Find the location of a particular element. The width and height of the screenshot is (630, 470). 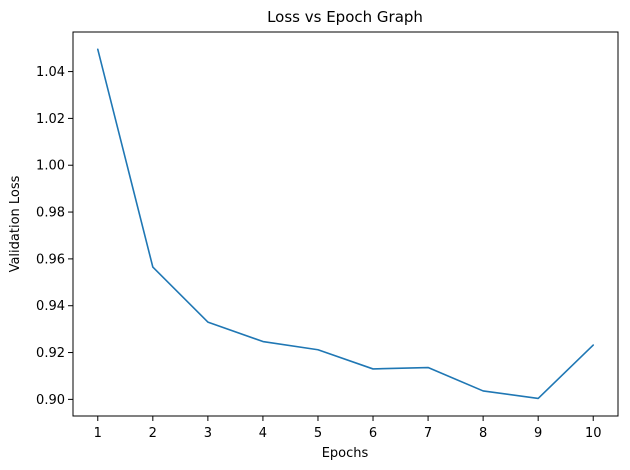

x-tick-label: 10 is located at coordinates (593, 433).